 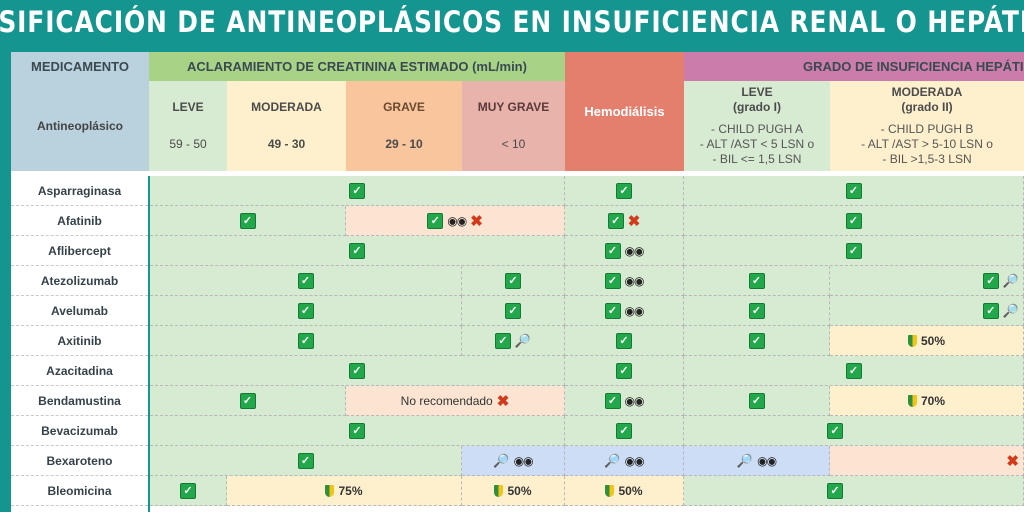 What do you see at coordinates (757, 144) in the screenshot?
I see `header-hep-leve-desc2: - ALT /AST < 5 LSN o` at bounding box center [757, 144].